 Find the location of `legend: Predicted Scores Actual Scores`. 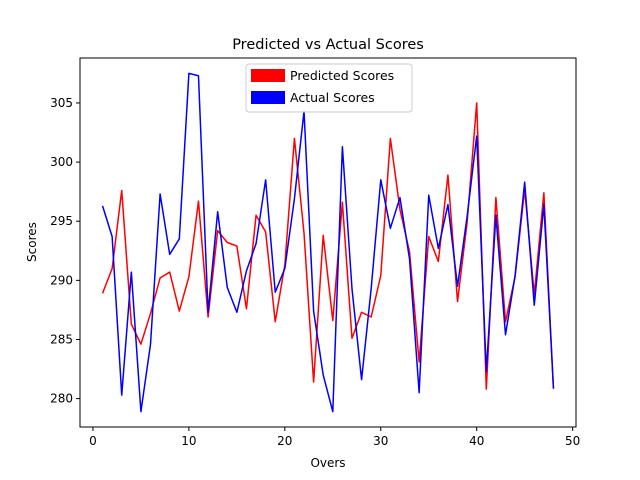

legend: Predicted Scores Actual Scores is located at coordinates (329, 88).